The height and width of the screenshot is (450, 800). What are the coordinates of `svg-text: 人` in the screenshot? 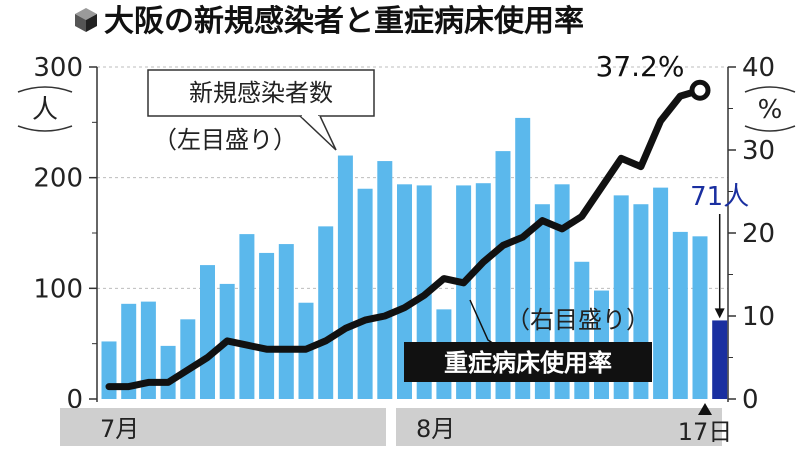 It's located at (45, 110).